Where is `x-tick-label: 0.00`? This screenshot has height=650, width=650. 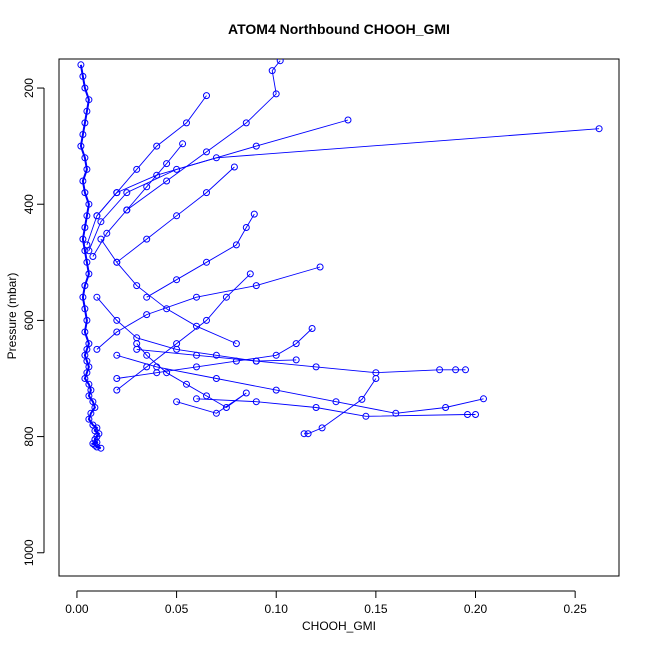
x-tick-label: 0.00 is located at coordinates (77, 609).